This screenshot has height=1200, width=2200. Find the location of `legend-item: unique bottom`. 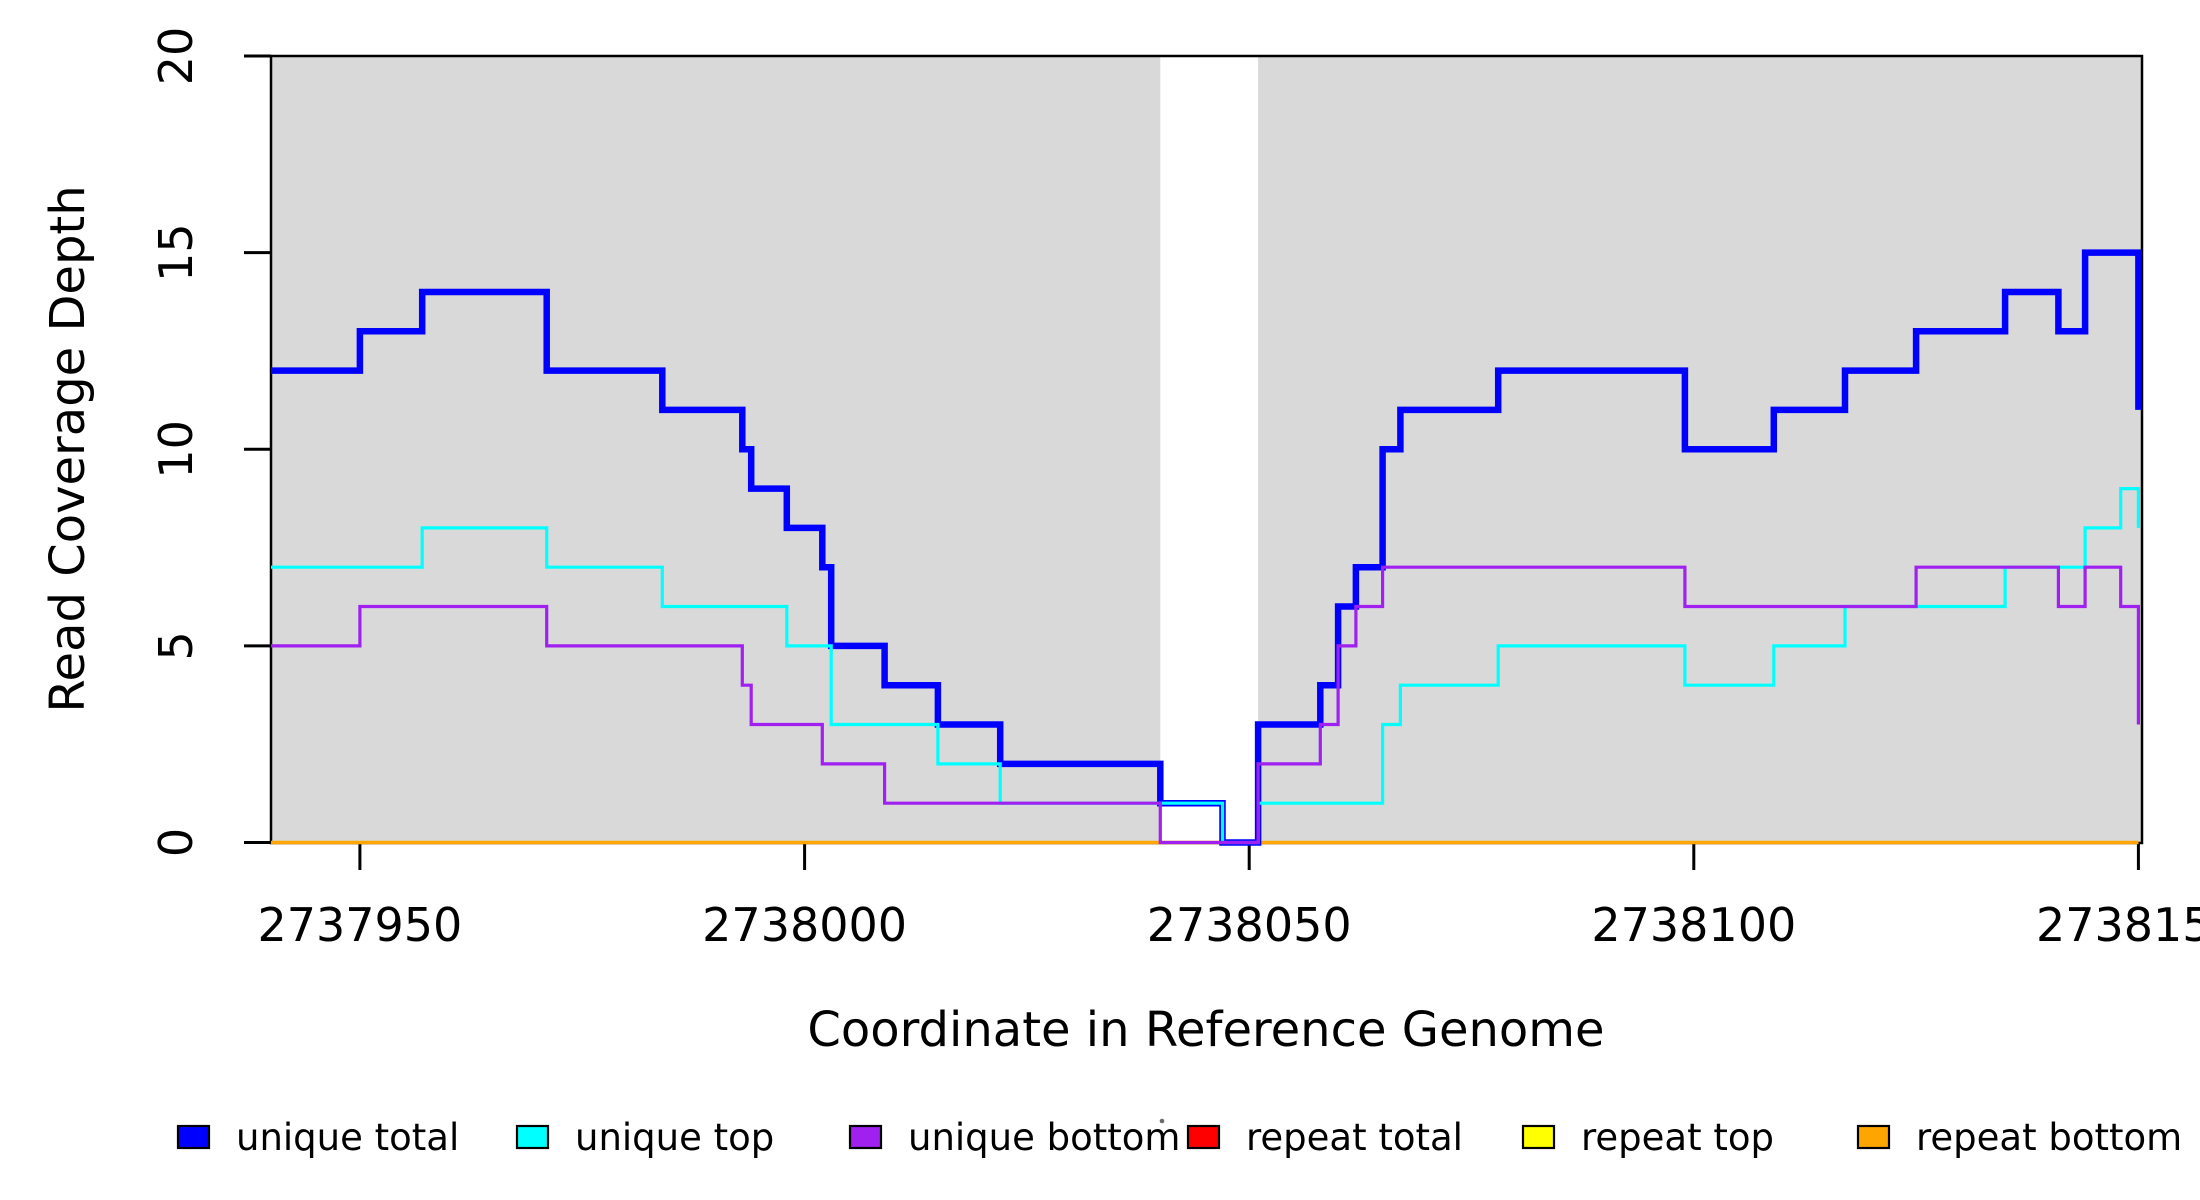

legend-item: unique bottom is located at coordinates (1014, 1137).